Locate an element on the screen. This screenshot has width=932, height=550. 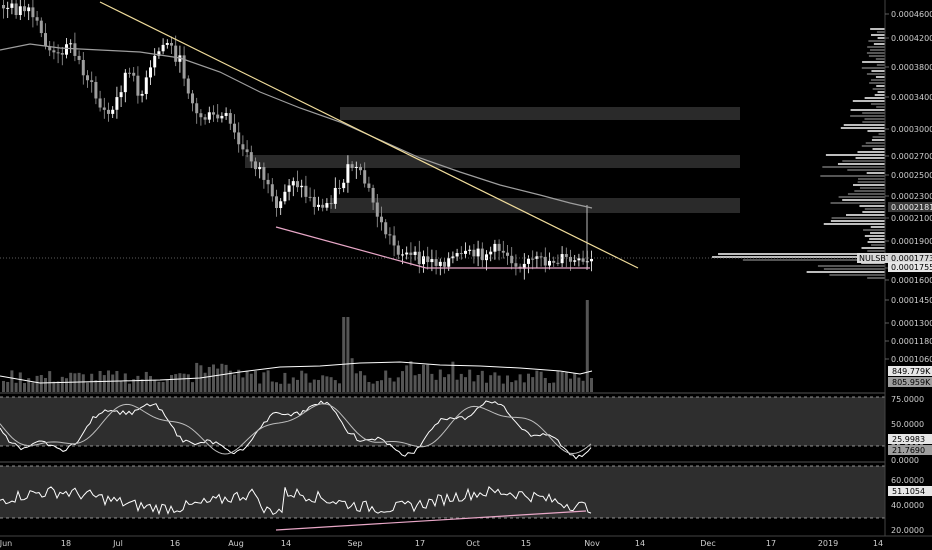
lower-trendline is located at coordinates (351, 247).